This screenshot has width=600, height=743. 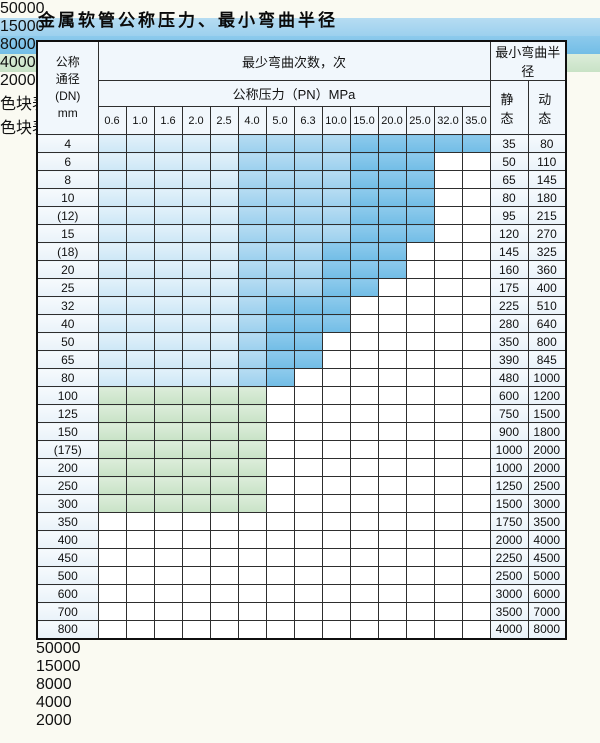 I want to click on table-row: 200 1000 2000, so click(x=301, y=467).